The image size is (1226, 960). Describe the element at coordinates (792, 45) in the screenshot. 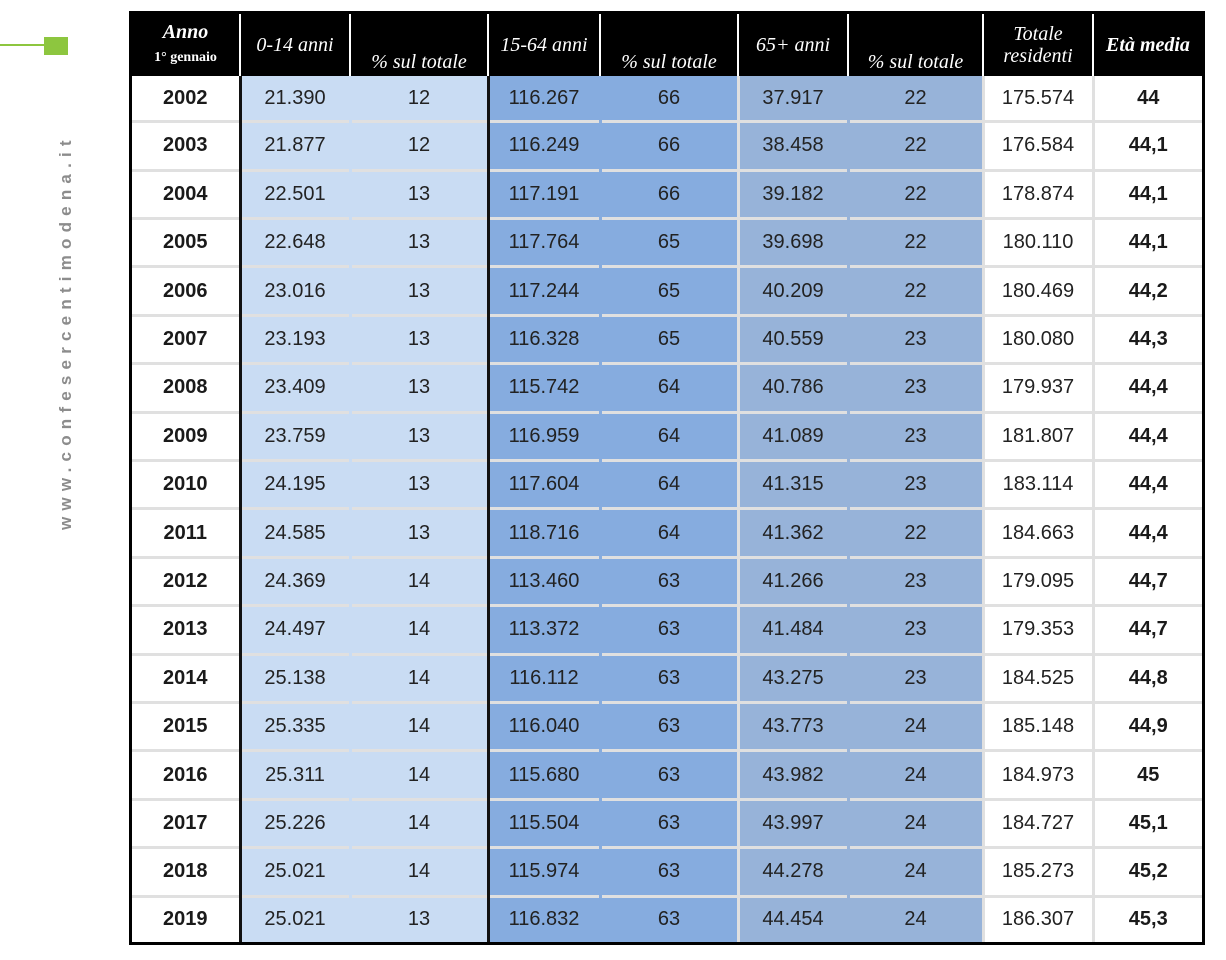

I see `header-age-65-plus: 65+ anni` at that location.